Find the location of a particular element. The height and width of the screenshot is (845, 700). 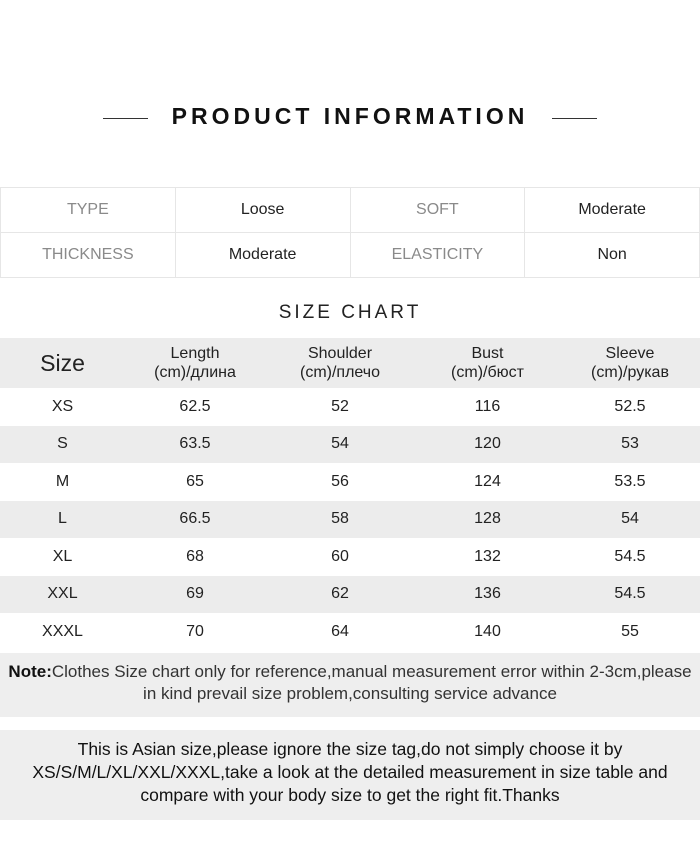

attribute-row: TYPE Loose SOFT Moderate is located at coordinates (350, 210).